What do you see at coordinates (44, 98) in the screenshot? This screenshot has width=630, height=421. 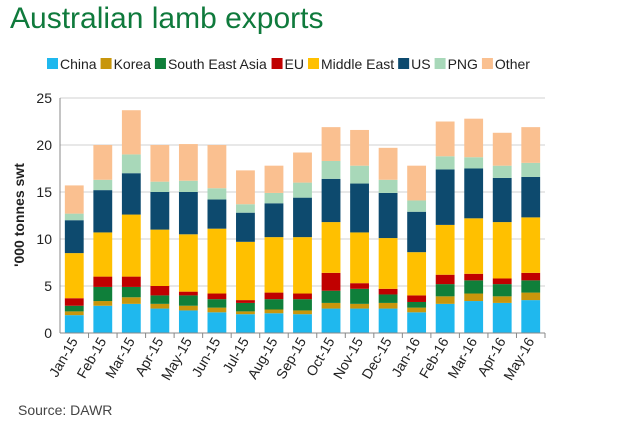 I see `y-tick-label: 25` at bounding box center [44, 98].